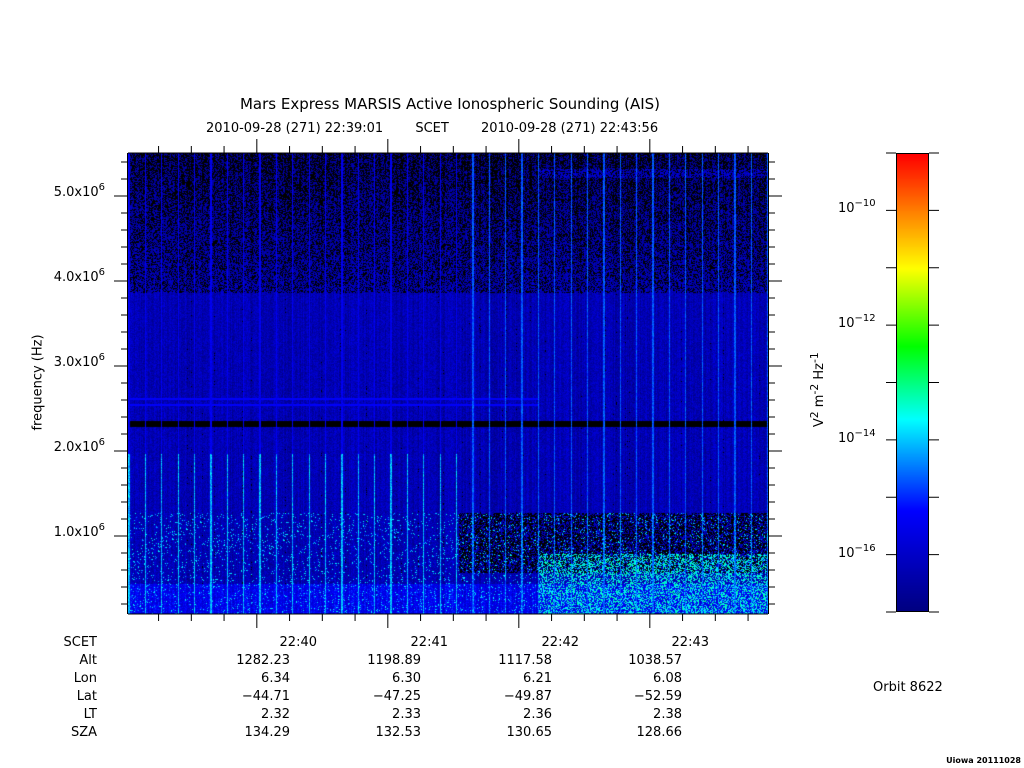 This screenshot has height=768, width=1024. I want to click on colorbar-tick-label: 10−10, so click(857, 207).